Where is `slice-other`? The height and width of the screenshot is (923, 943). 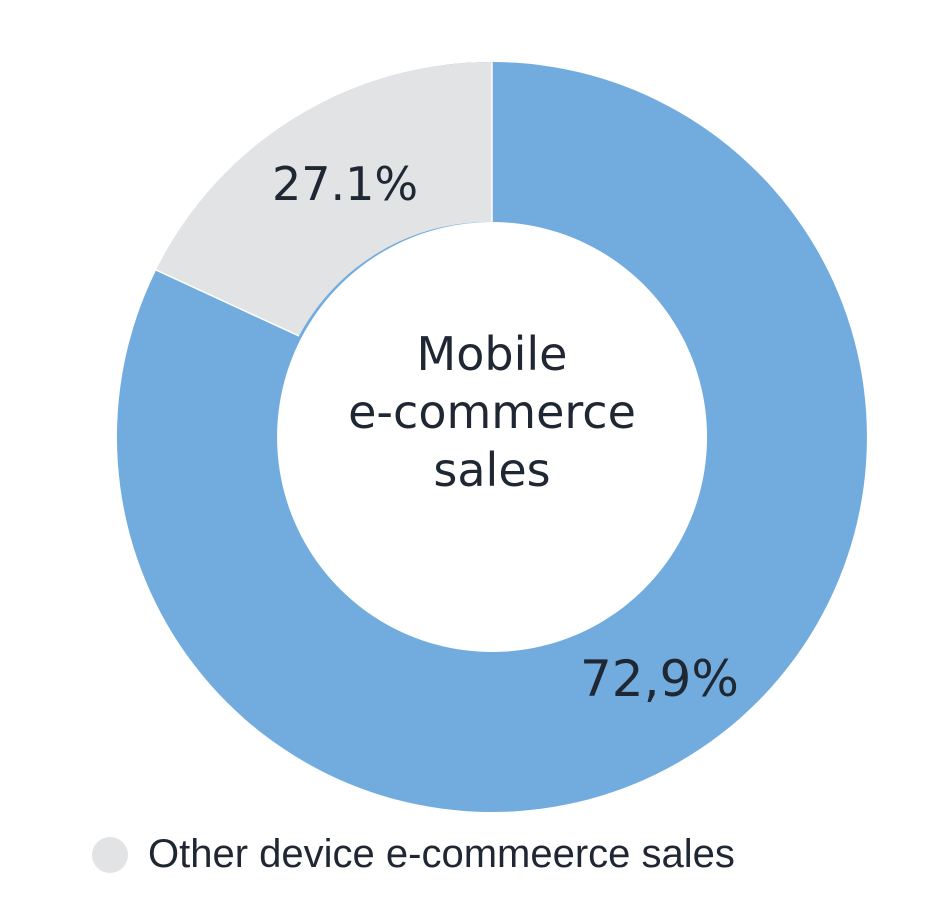
slice-other is located at coordinates (324, 198).